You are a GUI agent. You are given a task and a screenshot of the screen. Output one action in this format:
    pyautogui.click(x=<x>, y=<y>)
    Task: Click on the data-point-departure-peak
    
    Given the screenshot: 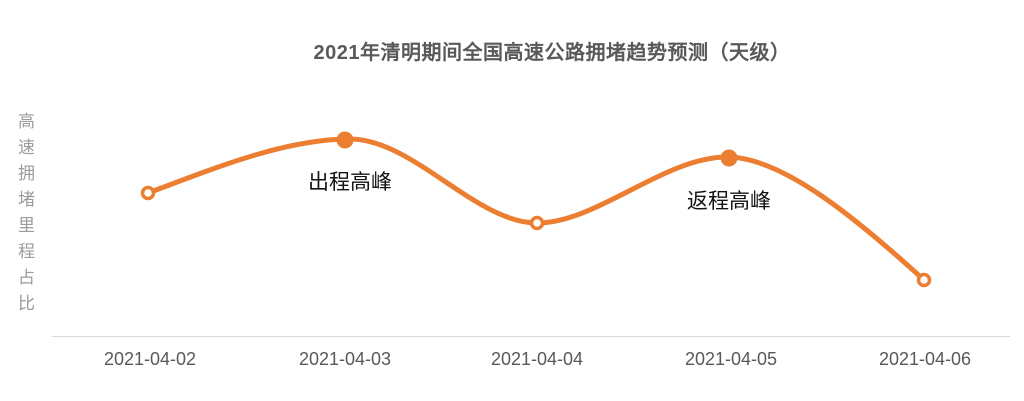 What is the action you would take?
    pyautogui.click(x=345, y=140)
    